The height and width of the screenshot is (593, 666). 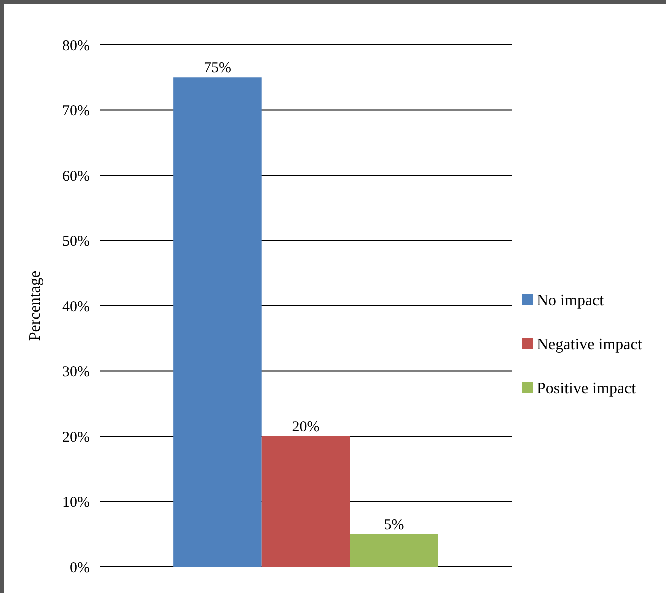 What do you see at coordinates (76, 503) in the screenshot?
I see `y-tick-label: 10%` at bounding box center [76, 503].